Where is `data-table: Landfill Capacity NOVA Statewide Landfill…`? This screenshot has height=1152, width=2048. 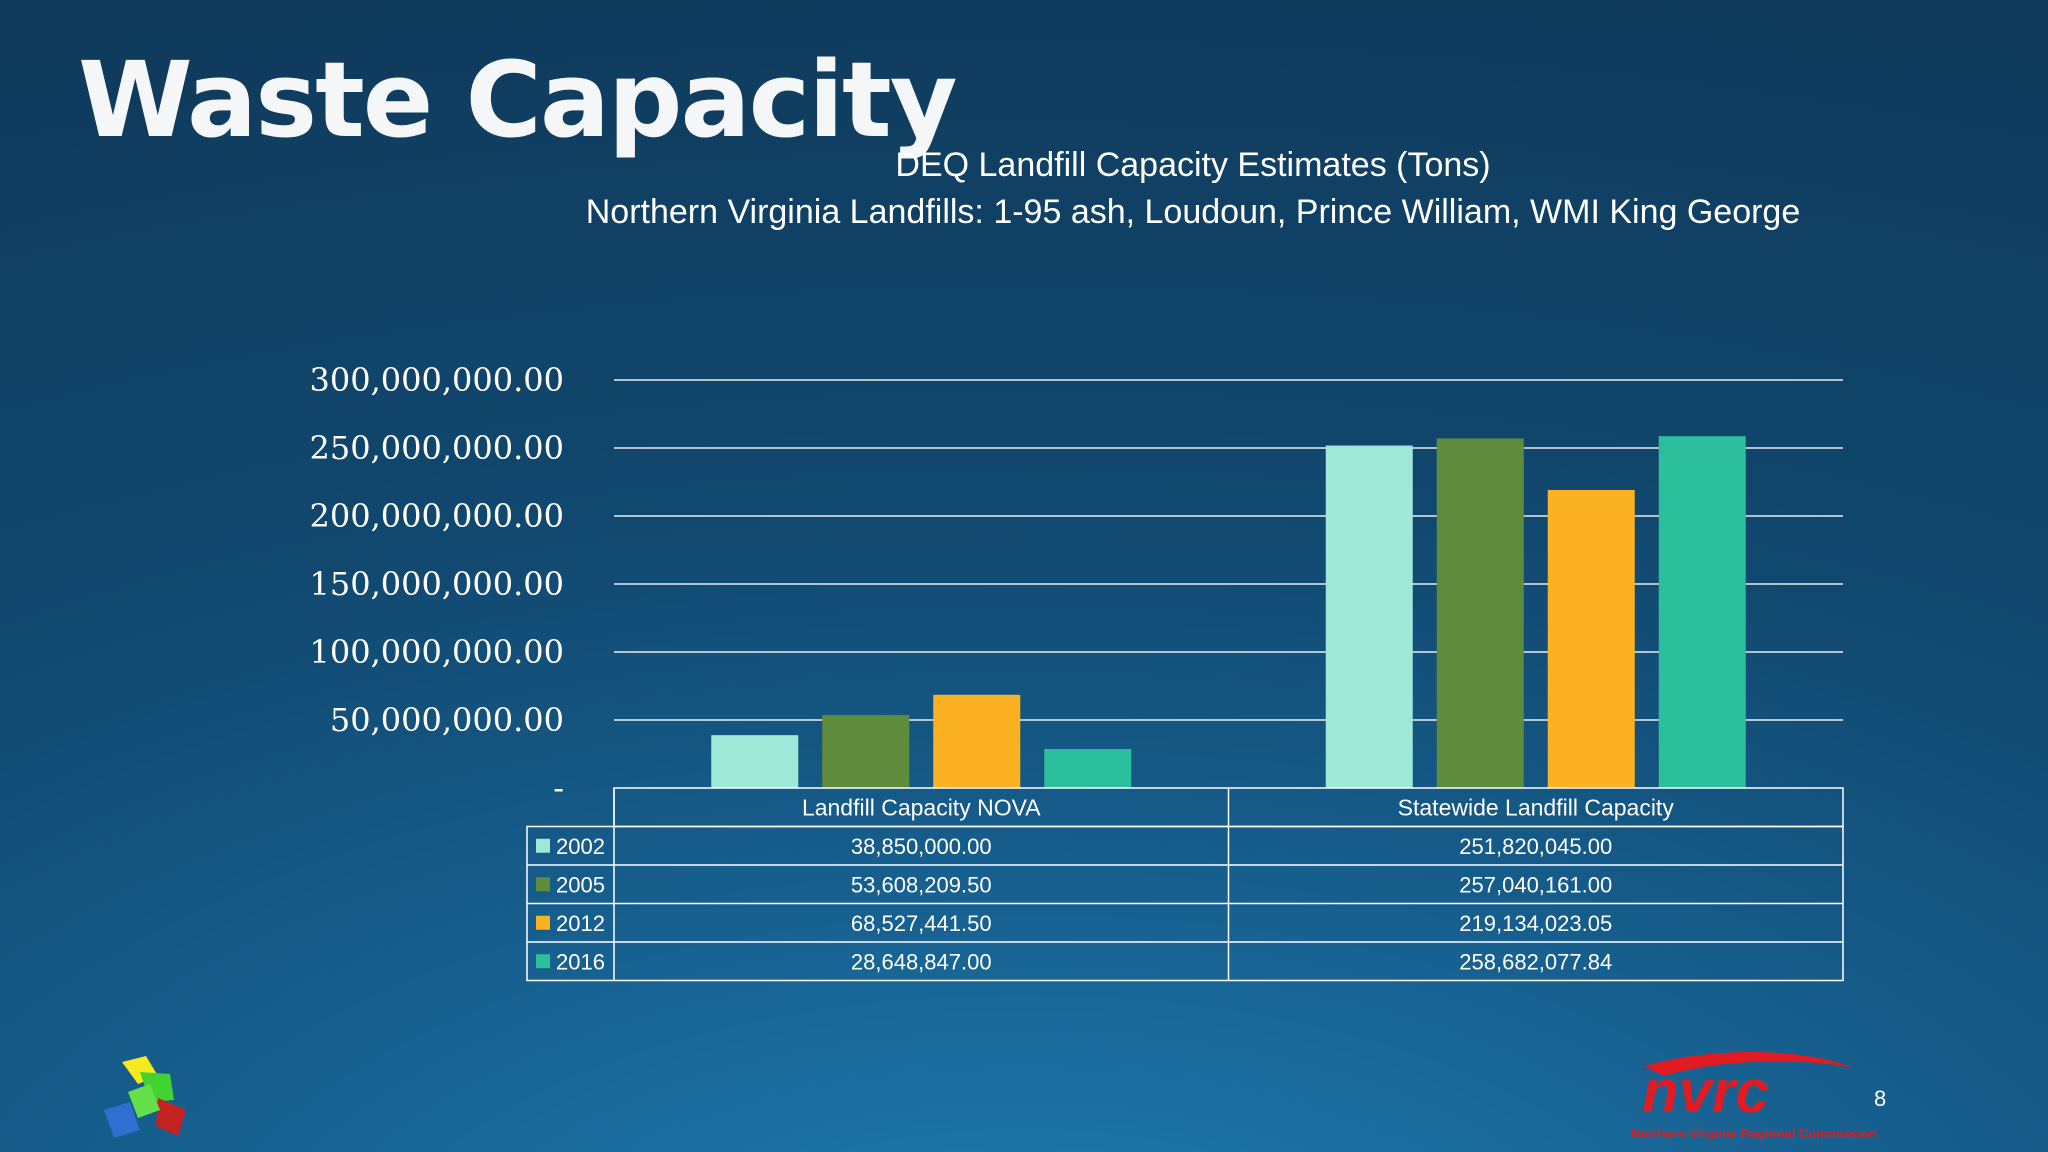
data-table: Landfill Capacity NOVA Statewide Landfill… is located at coordinates (1185, 884).